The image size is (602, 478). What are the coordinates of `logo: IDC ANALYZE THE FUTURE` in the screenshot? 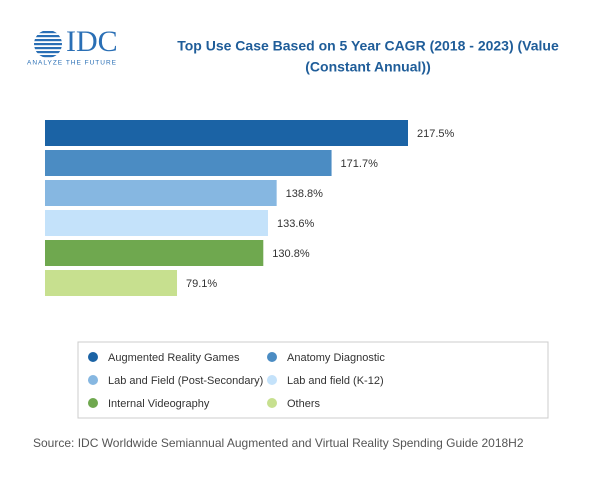 It's located at (72, 46).